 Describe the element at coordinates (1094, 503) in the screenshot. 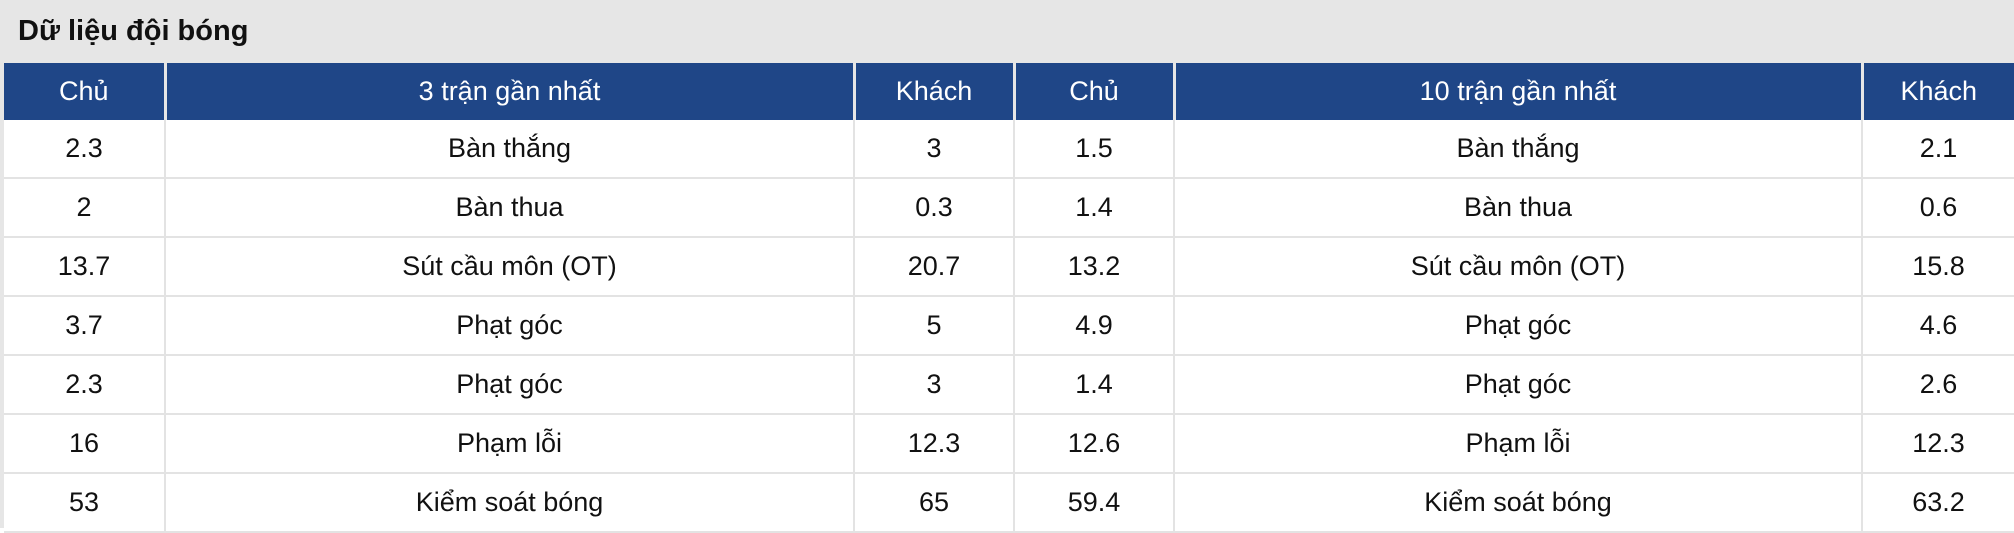

I see `home-value-10: 59.4` at that location.